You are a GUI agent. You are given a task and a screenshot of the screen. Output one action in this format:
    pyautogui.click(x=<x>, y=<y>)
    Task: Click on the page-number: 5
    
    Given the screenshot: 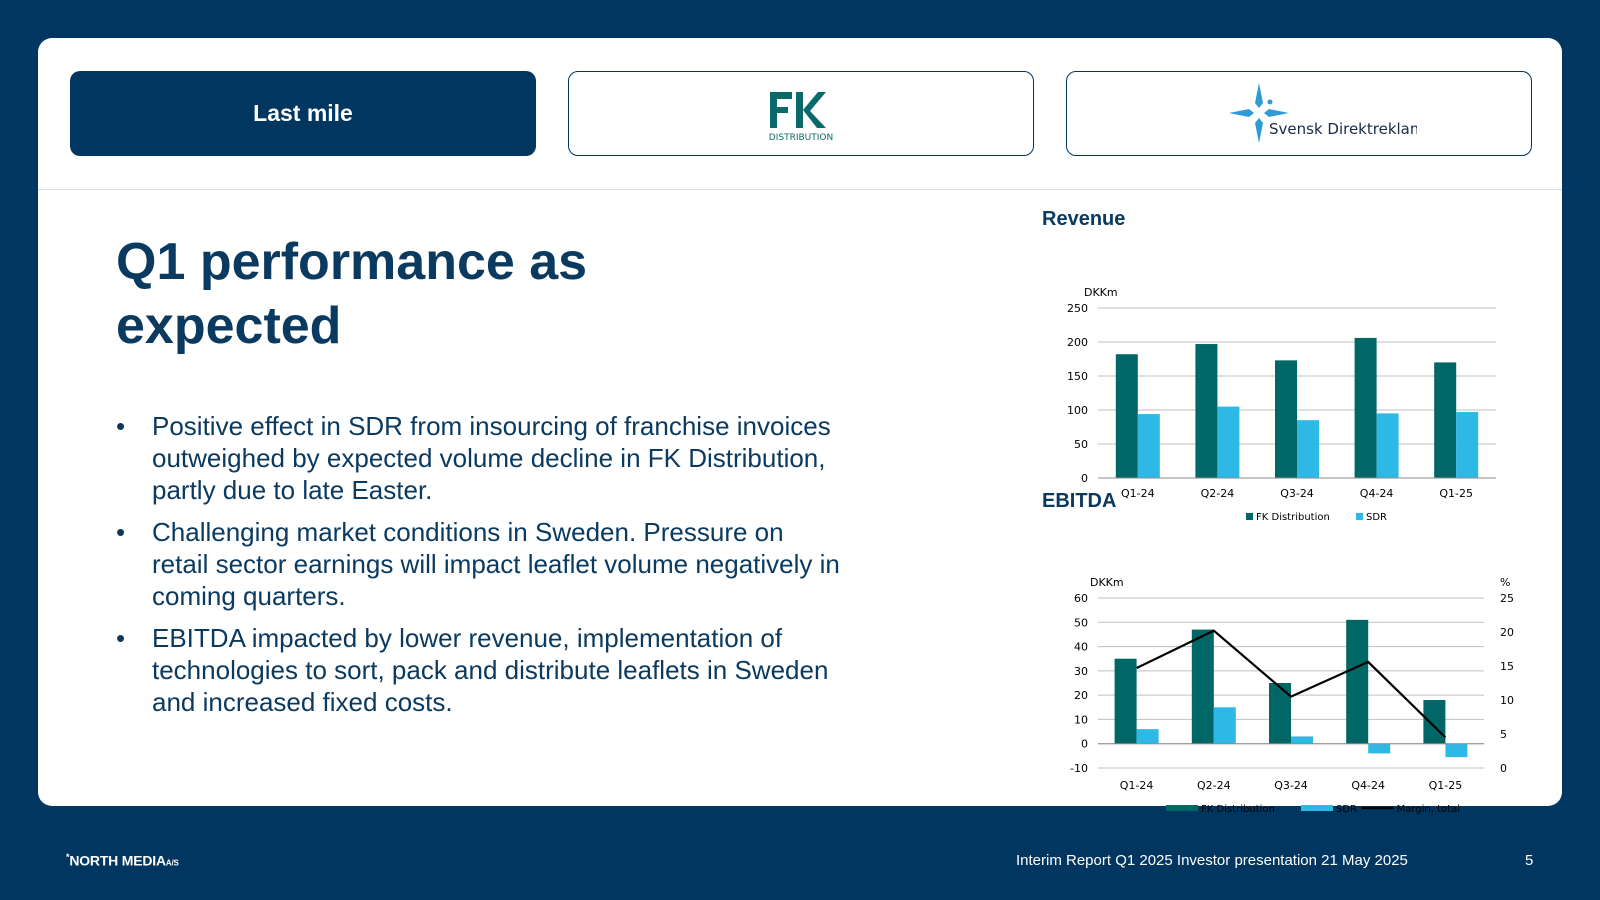 What is the action you would take?
    pyautogui.click(x=1529, y=860)
    